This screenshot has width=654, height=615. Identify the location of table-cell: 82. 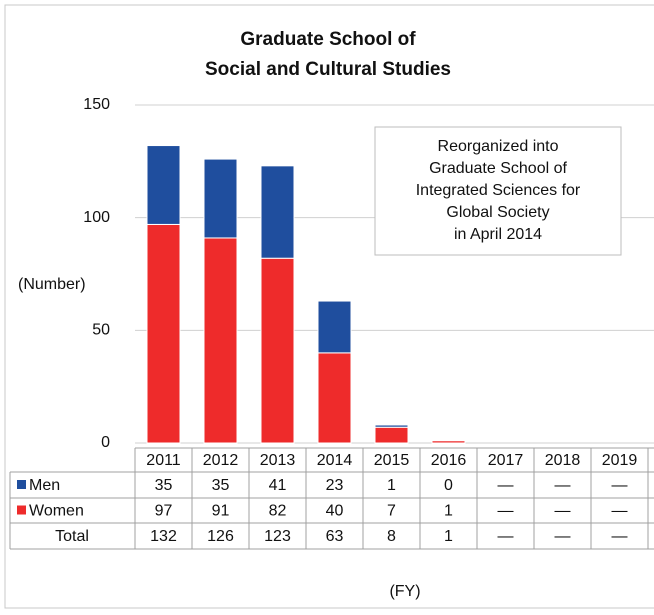
(278, 511).